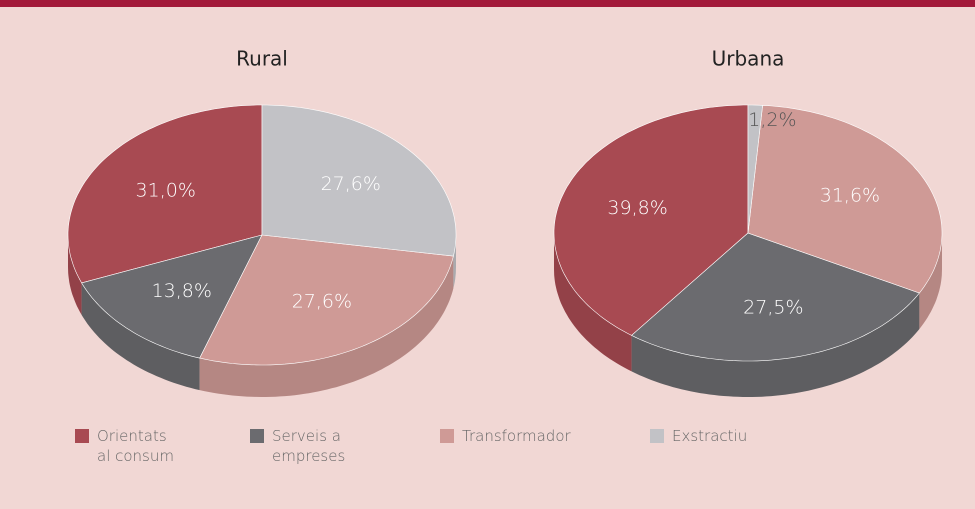  I want to click on legend-label: Exstractiu, so click(710, 436).